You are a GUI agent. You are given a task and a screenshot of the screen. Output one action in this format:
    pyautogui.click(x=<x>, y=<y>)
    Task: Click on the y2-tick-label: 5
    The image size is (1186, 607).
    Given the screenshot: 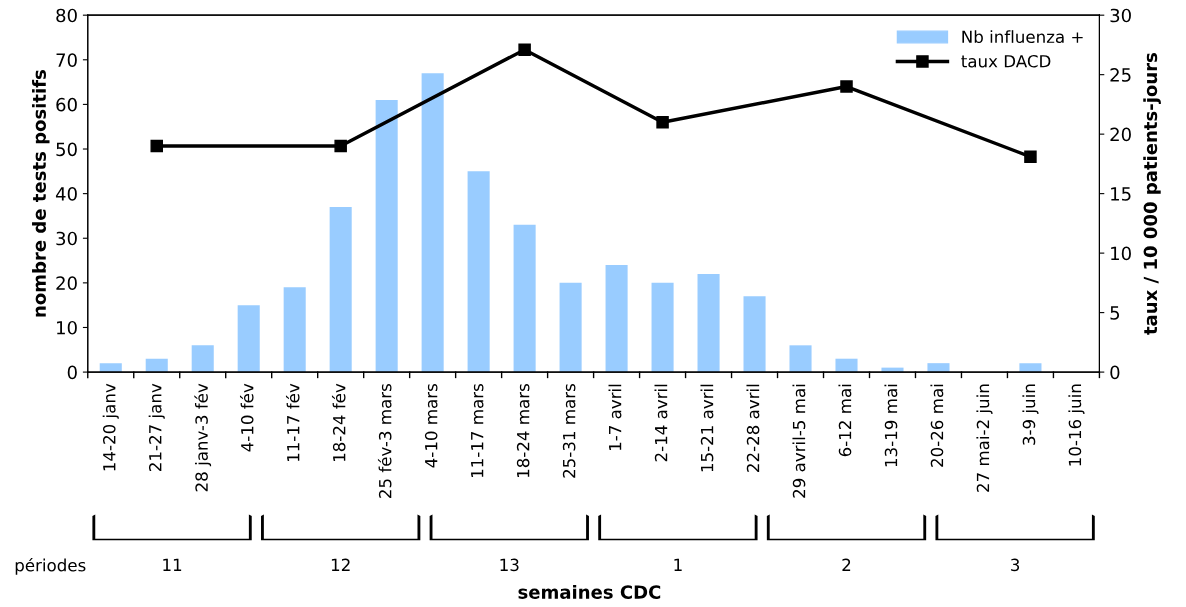 What is the action you would take?
    pyautogui.click(x=1115, y=313)
    